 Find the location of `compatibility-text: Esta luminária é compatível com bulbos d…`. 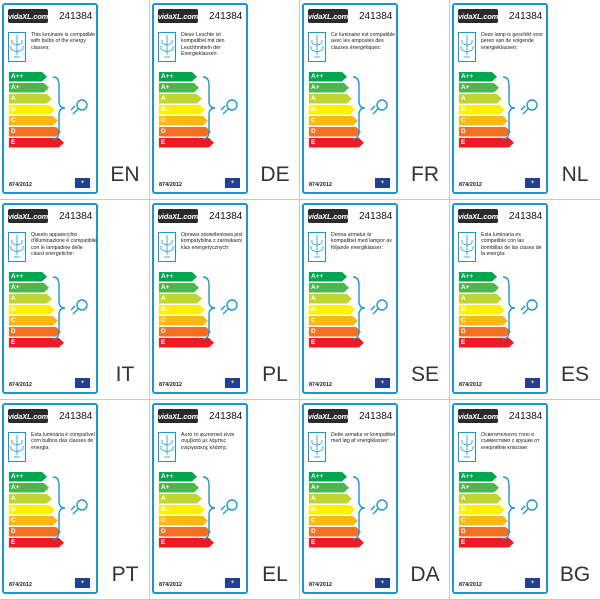

compatibility-text: Esta luminária é compatível com bulbos d… is located at coordinates (63, 441).